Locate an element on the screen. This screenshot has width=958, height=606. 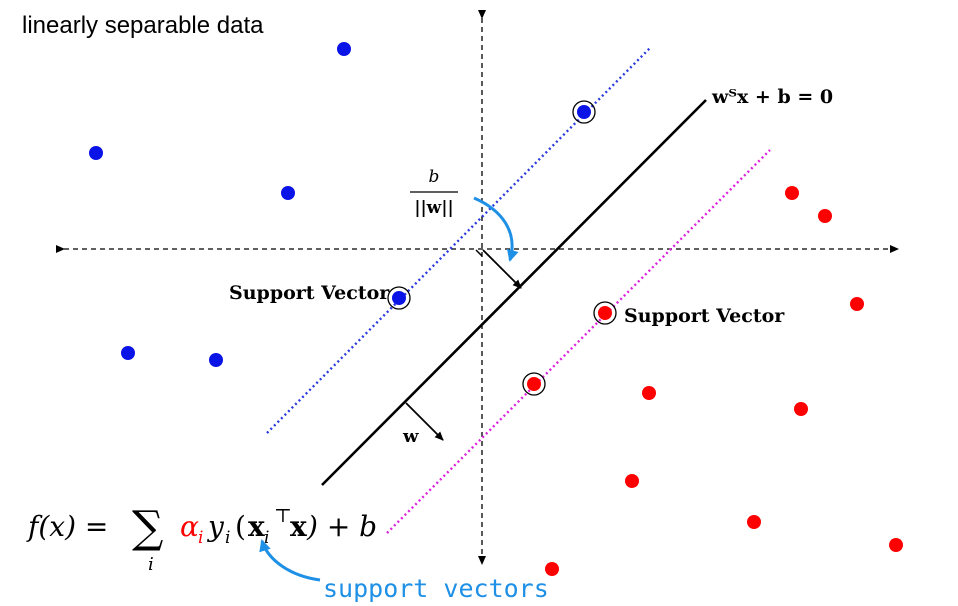
hyperplane-equation: wᵀx + b = 0 is located at coordinates (772, 97).